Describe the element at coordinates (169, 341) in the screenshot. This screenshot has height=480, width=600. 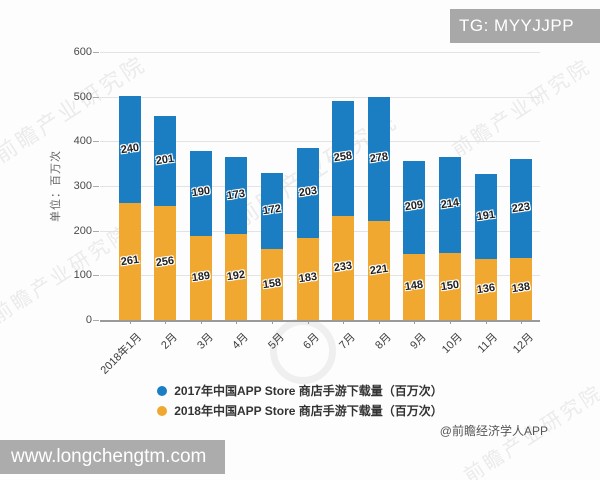
I see `x-tick-label-month-2: 2月` at that location.